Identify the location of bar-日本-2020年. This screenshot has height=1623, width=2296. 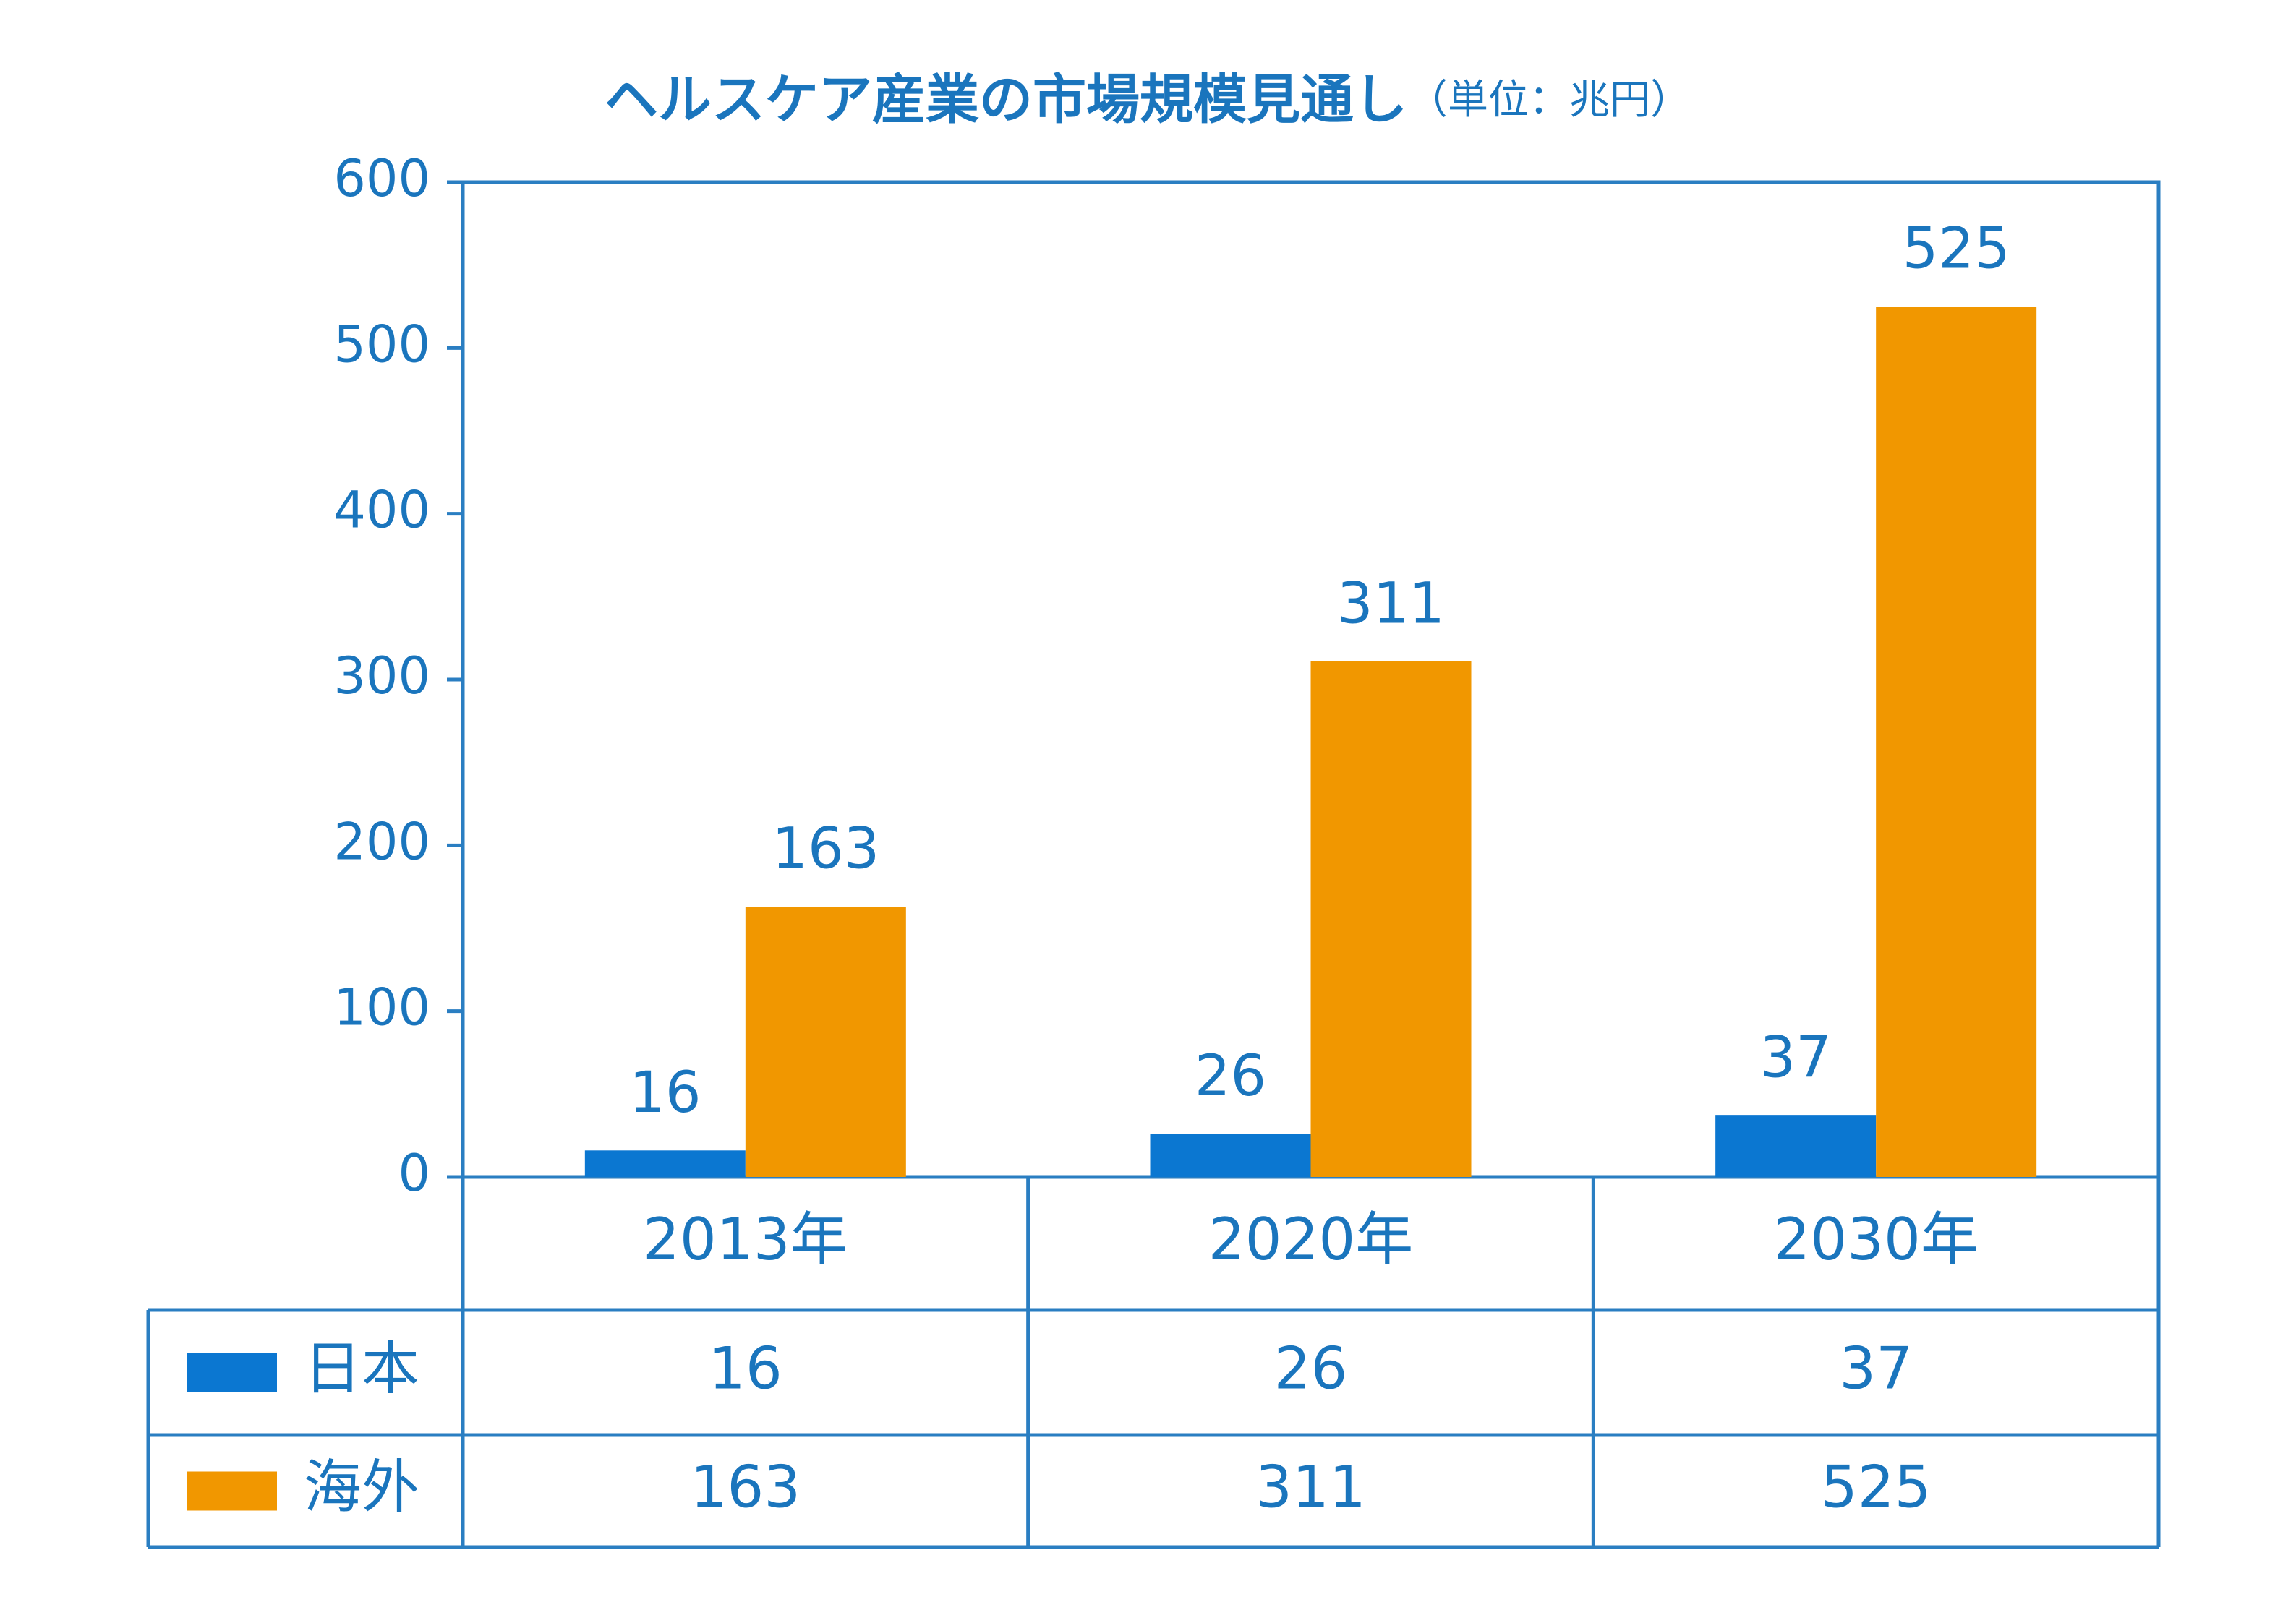
(1230, 1155).